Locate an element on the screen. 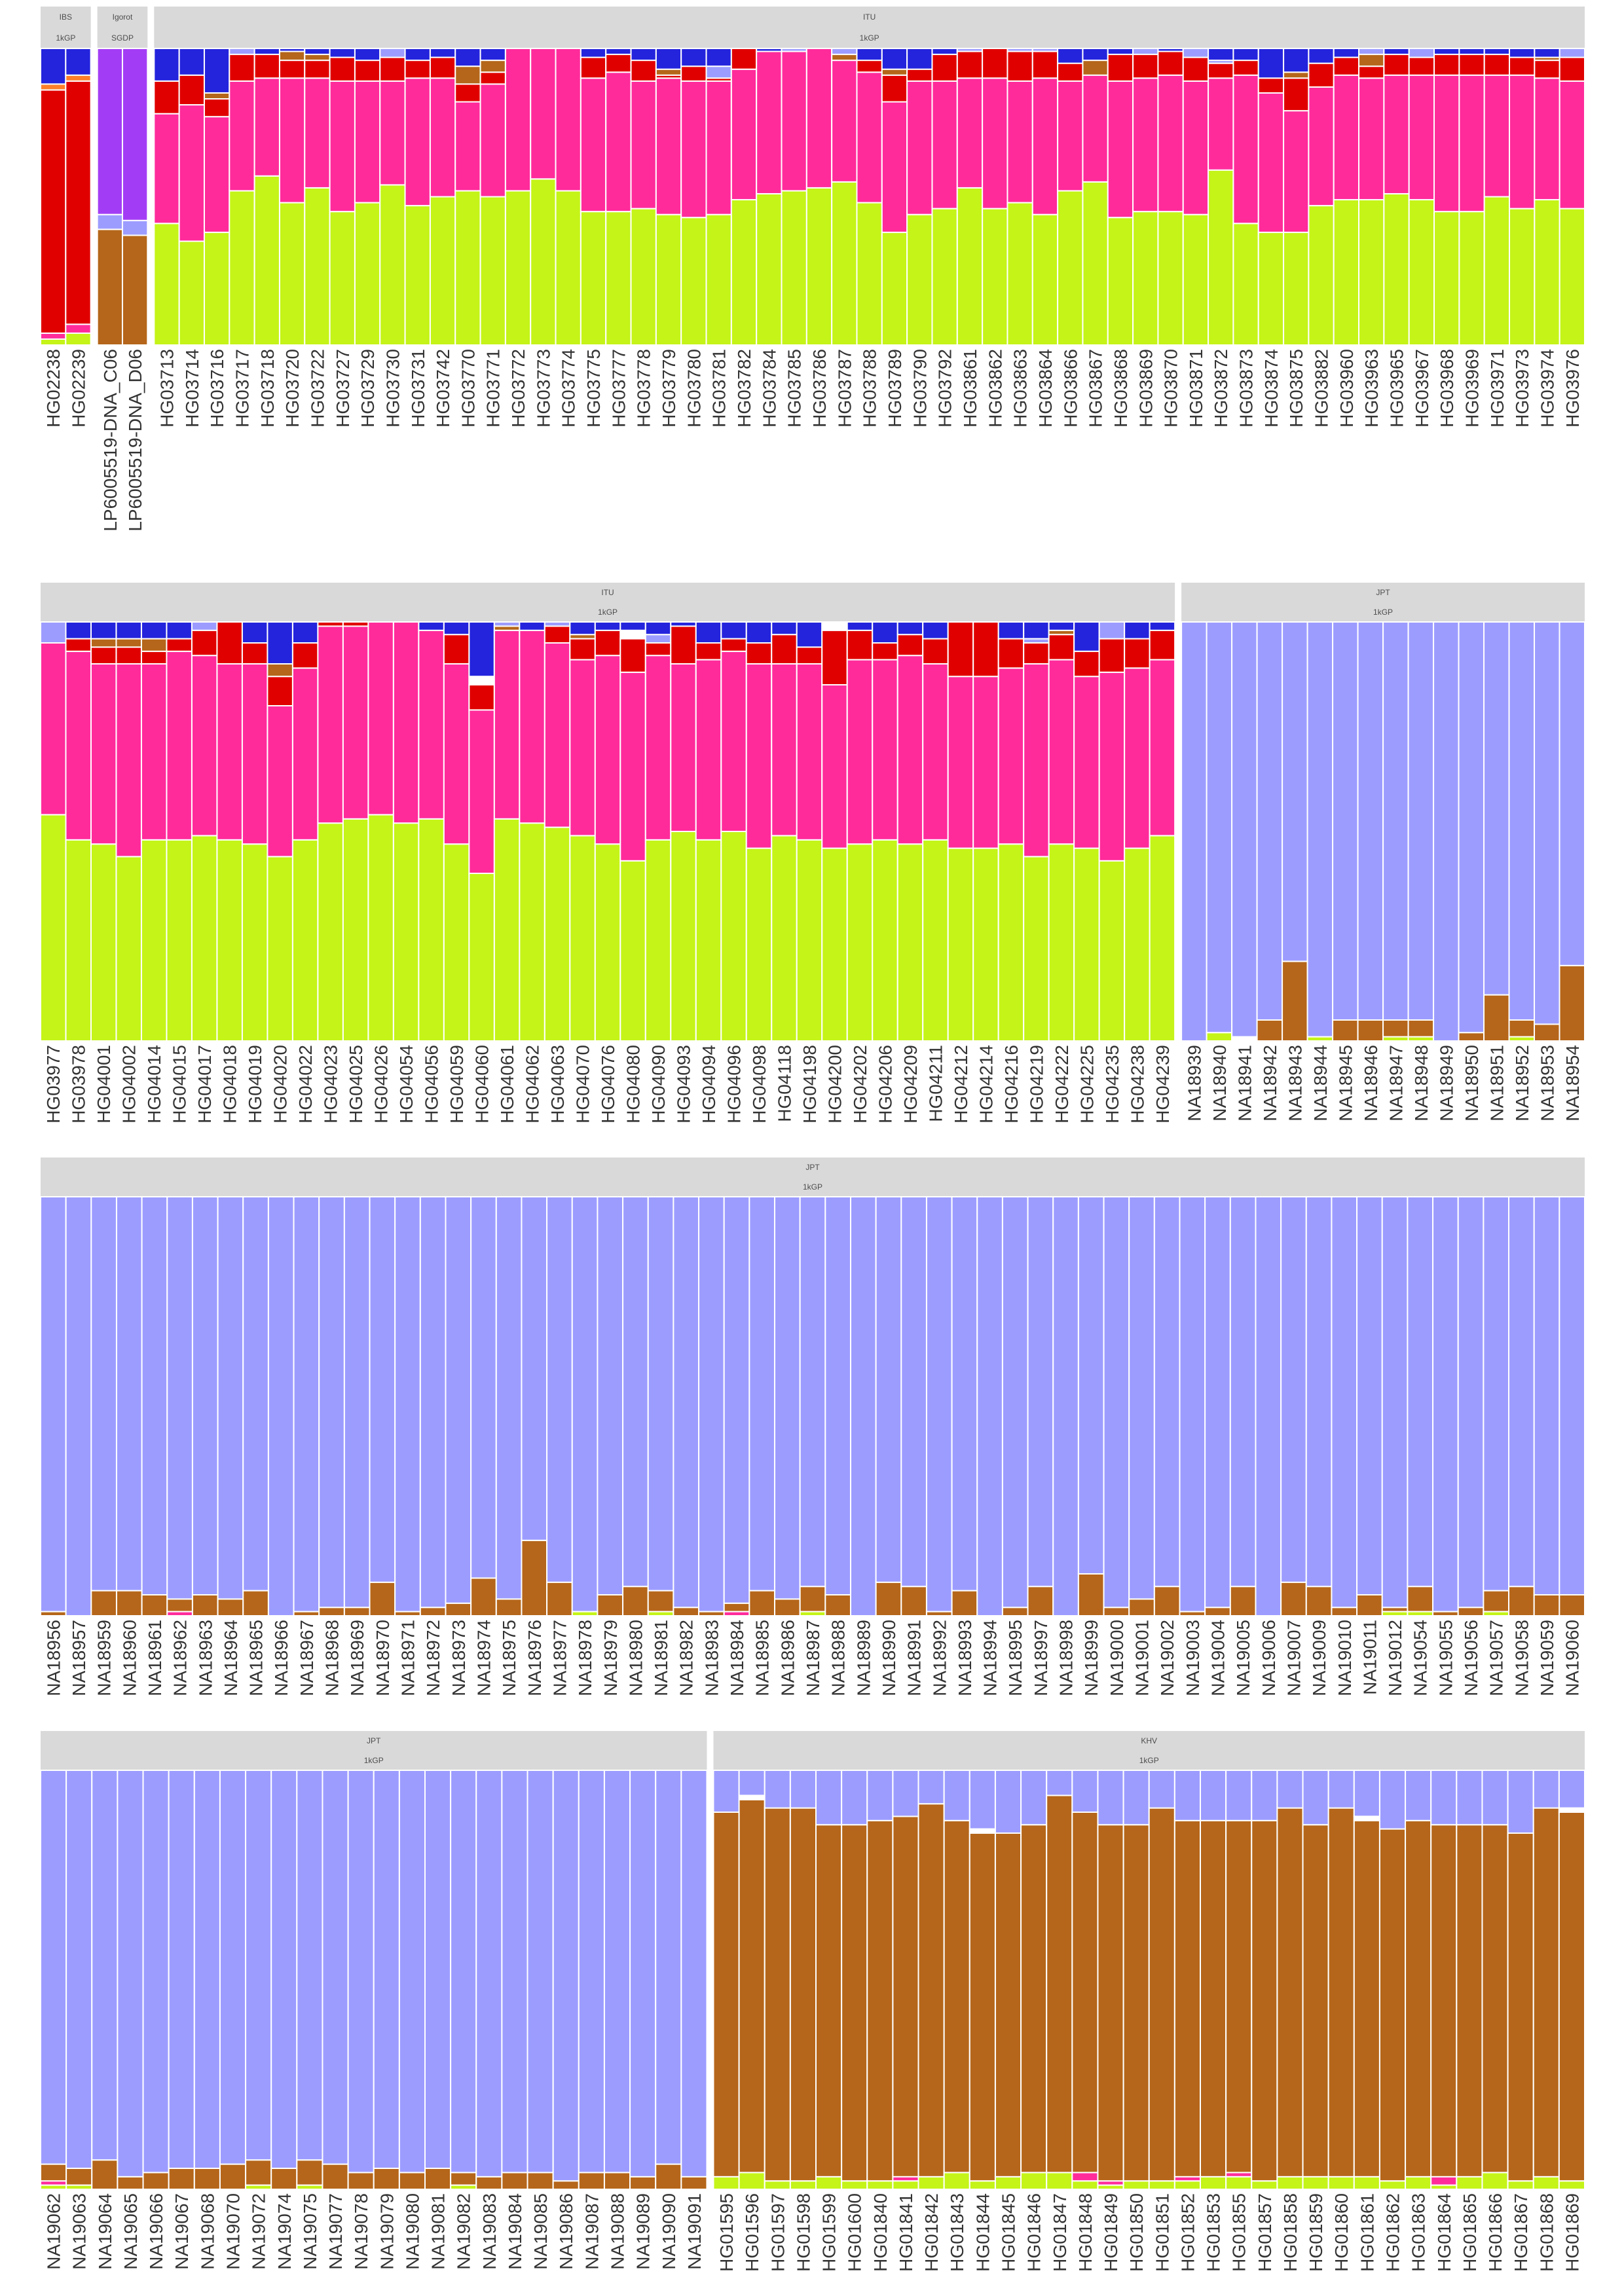 The height and width of the screenshot is (2296, 1624). bar-HG01853 is located at coordinates (1213, 1980).